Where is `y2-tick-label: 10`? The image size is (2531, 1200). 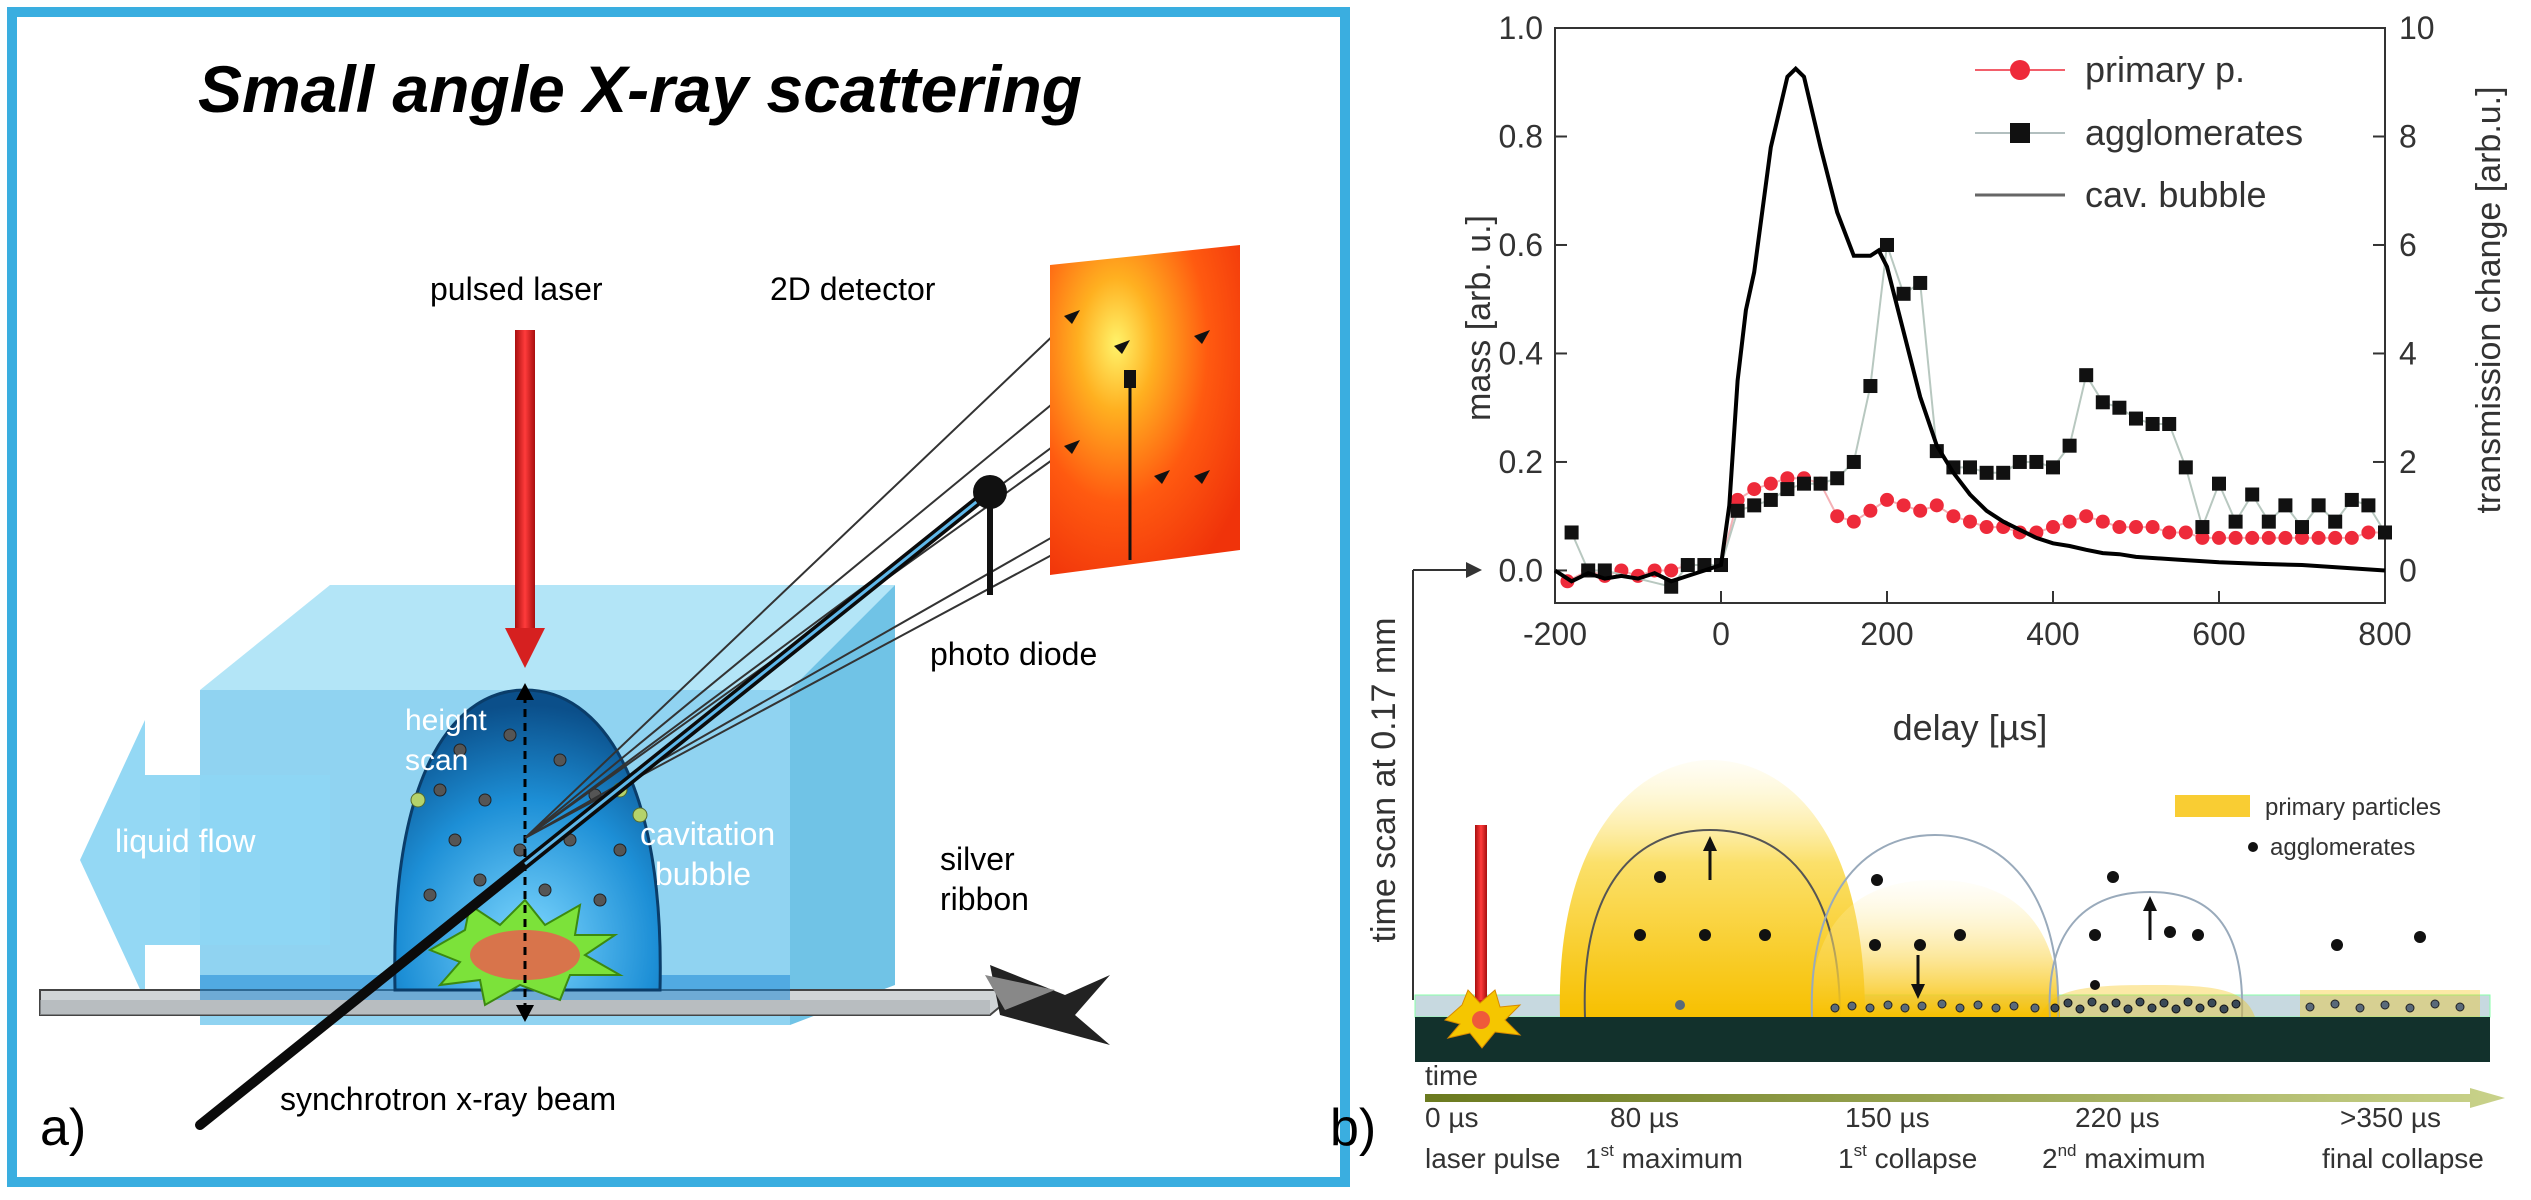 y2-tick-label: 10 is located at coordinates (2417, 28).